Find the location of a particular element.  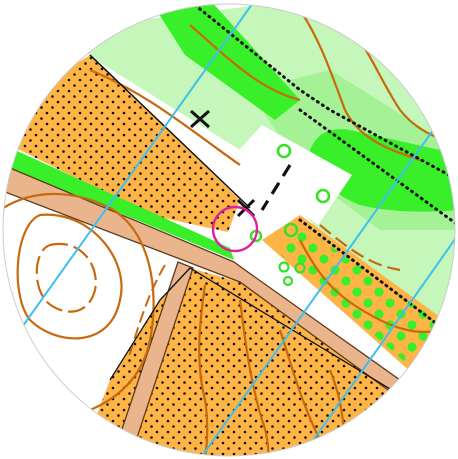

control-circle is located at coordinates (235, 229).